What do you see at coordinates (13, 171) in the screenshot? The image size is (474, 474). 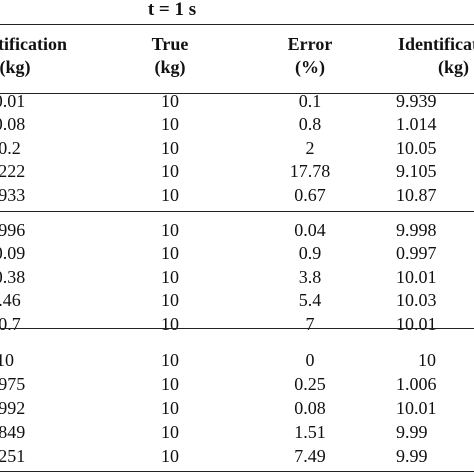 I see `cell-ident: 8.222` at bounding box center [13, 171].